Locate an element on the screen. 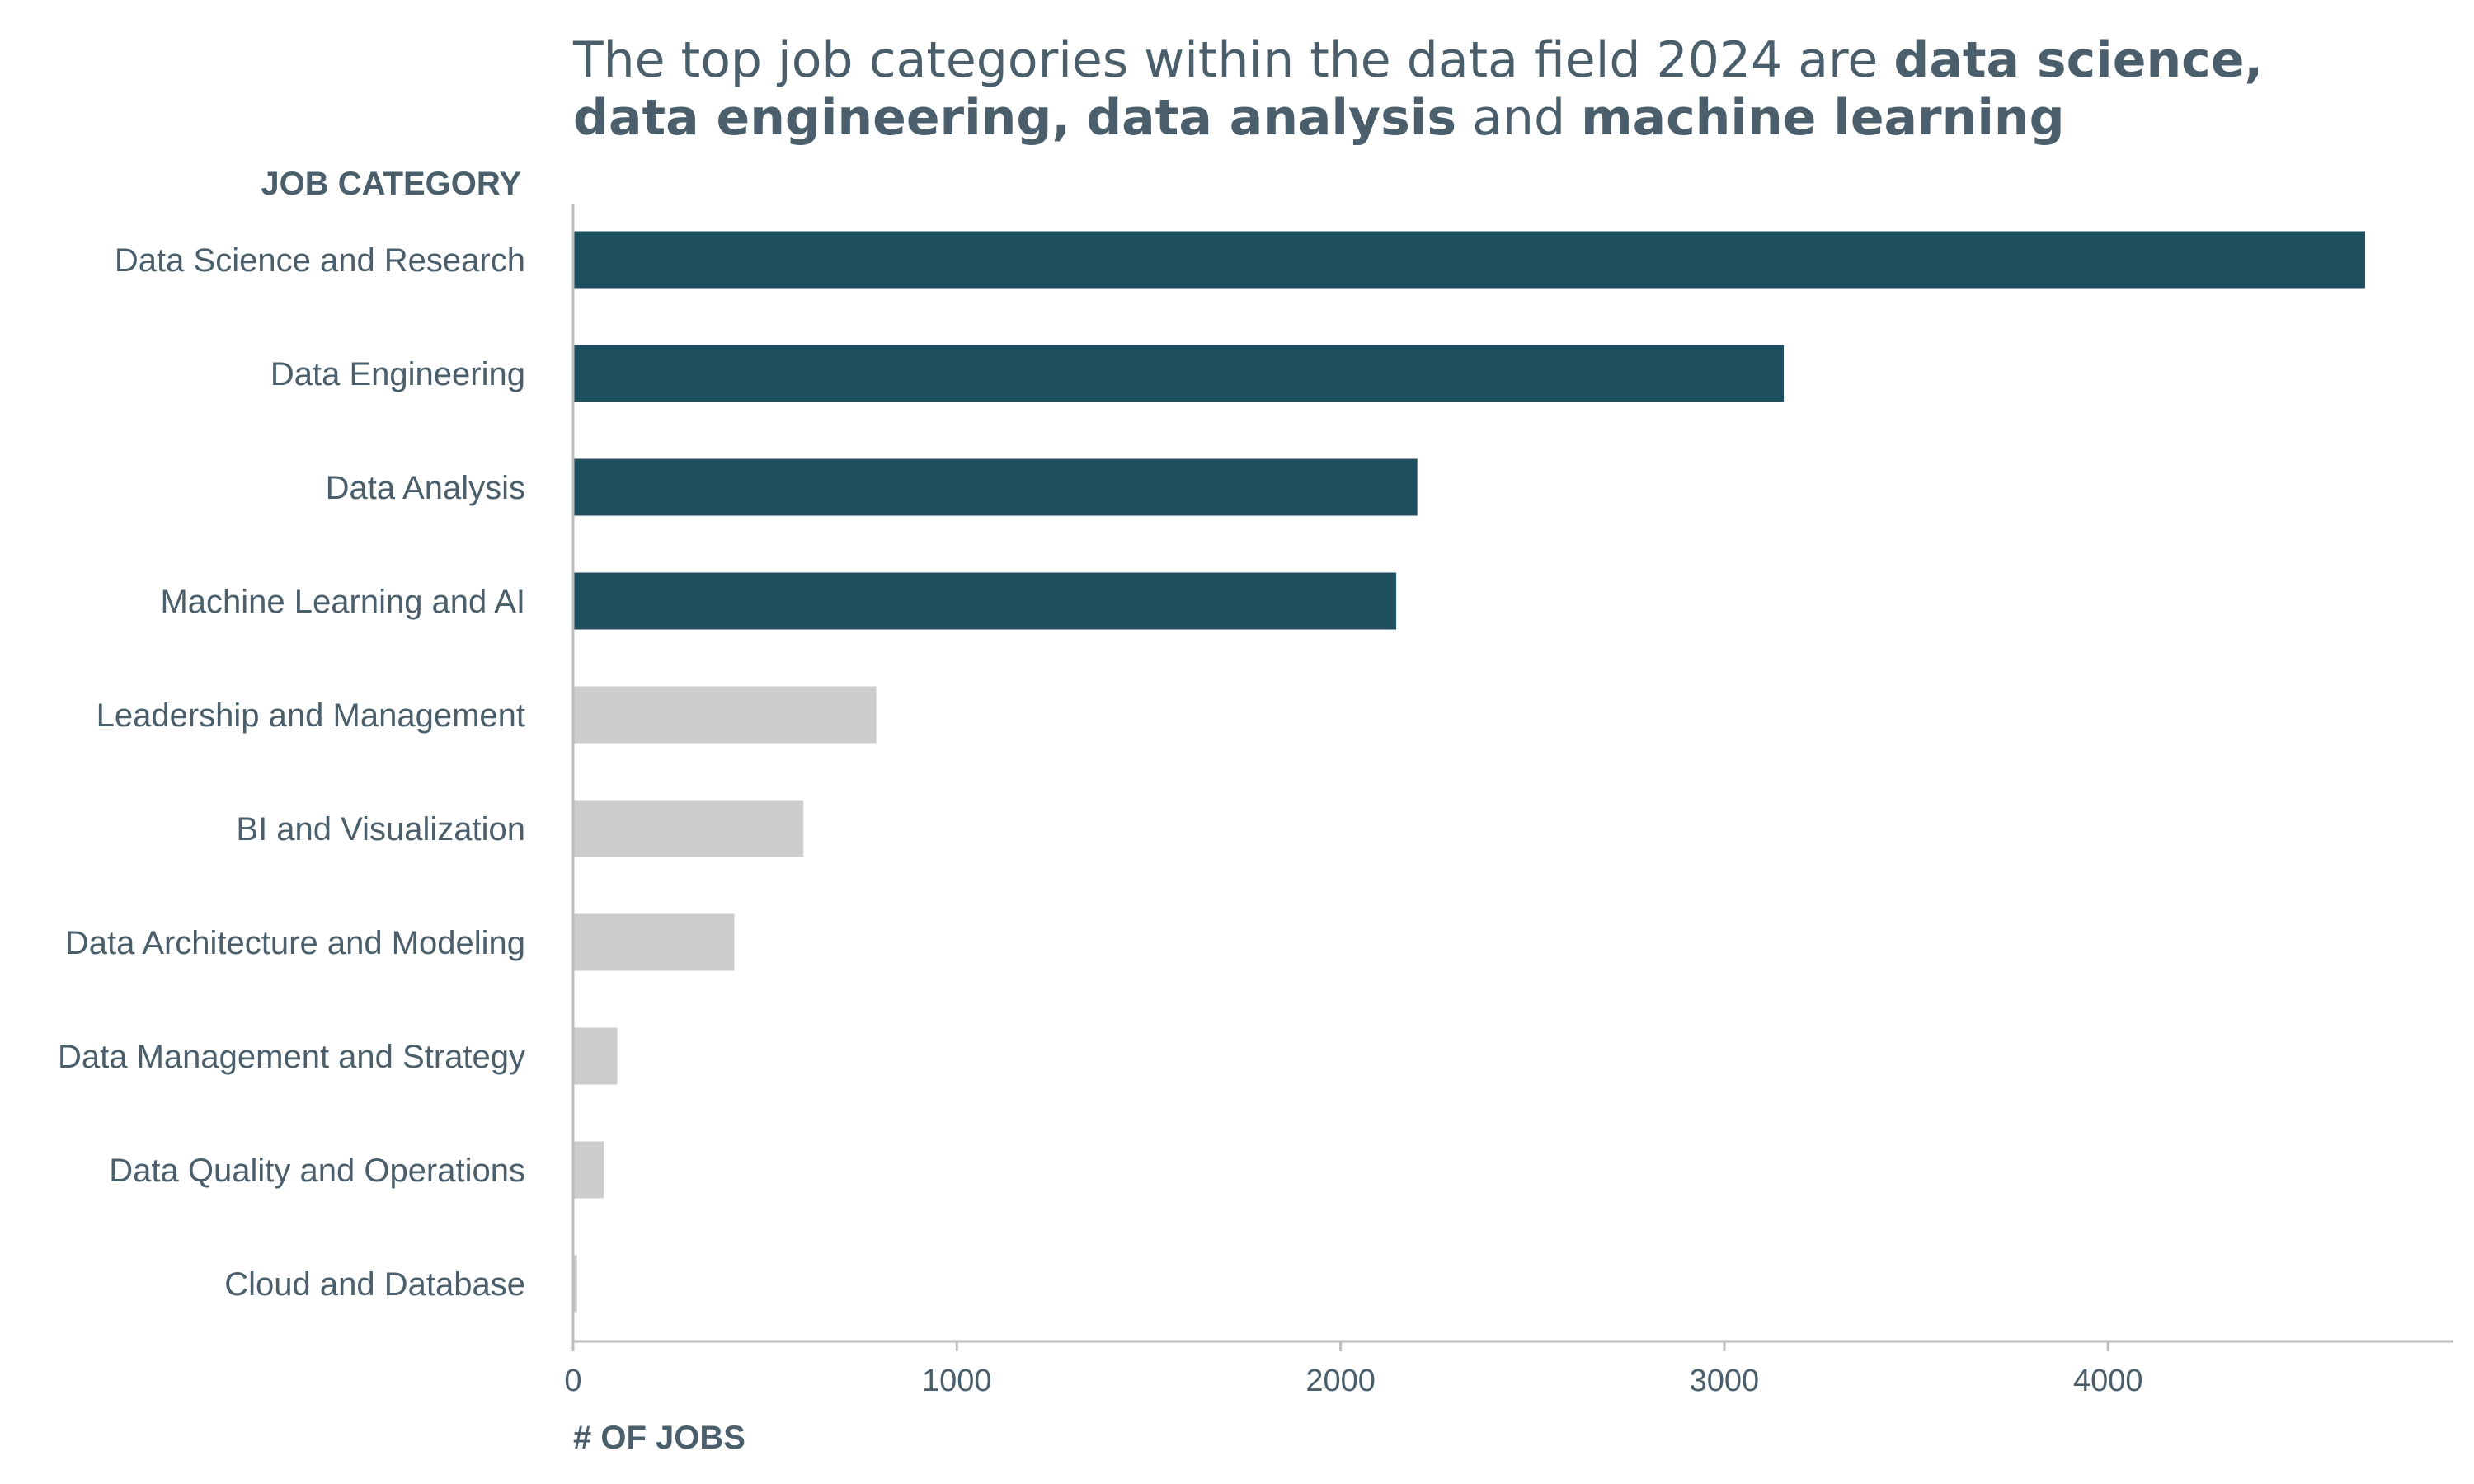  y-axis-label: JOB CATEGORY is located at coordinates (391, 184).